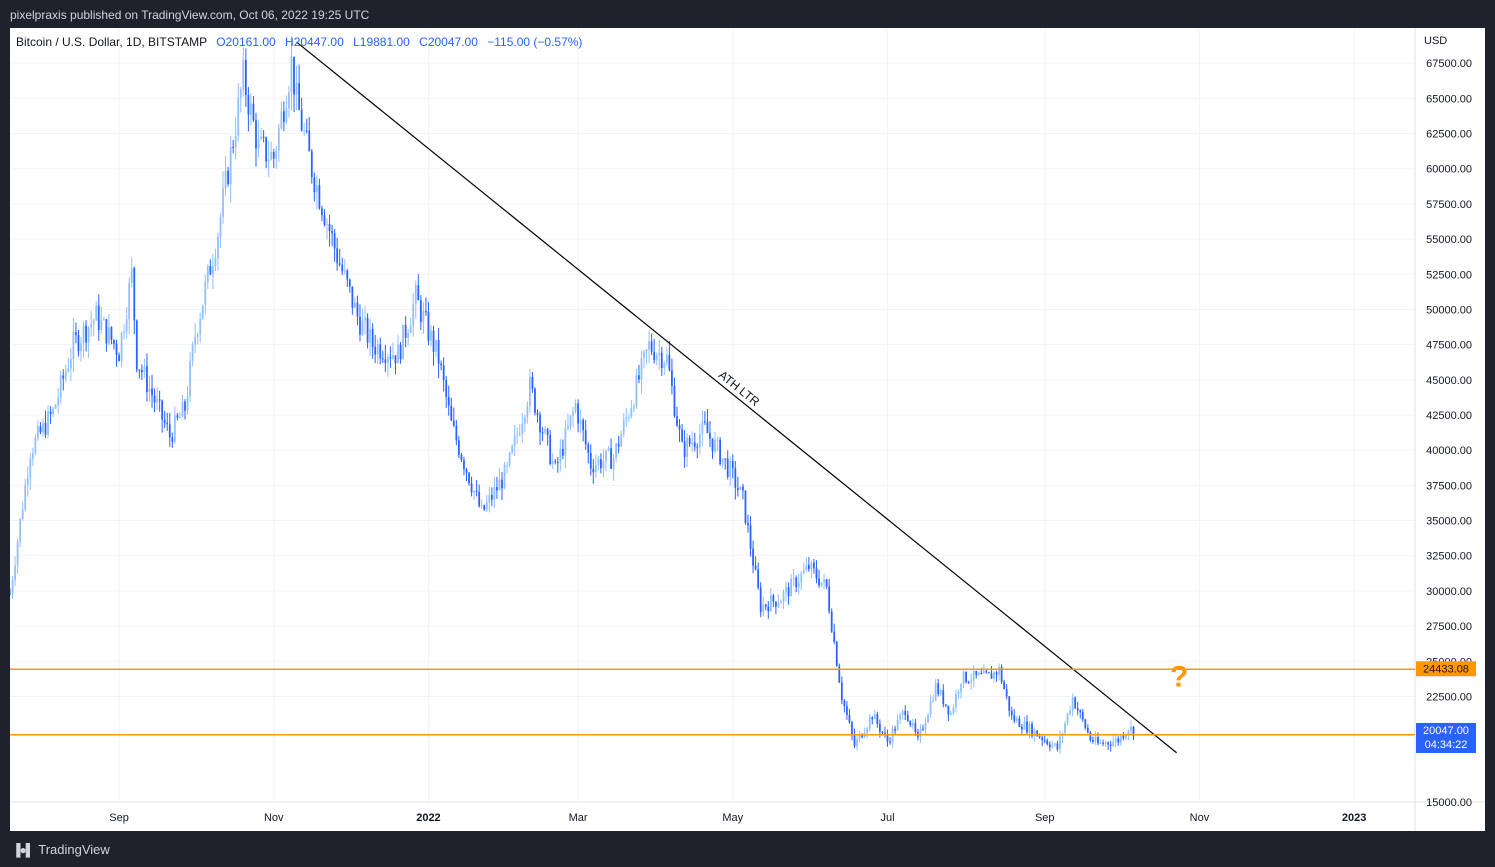  What do you see at coordinates (1449, 170) in the screenshot?
I see `price-tick-label-16: 60000.00` at bounding box center [1449, 170].